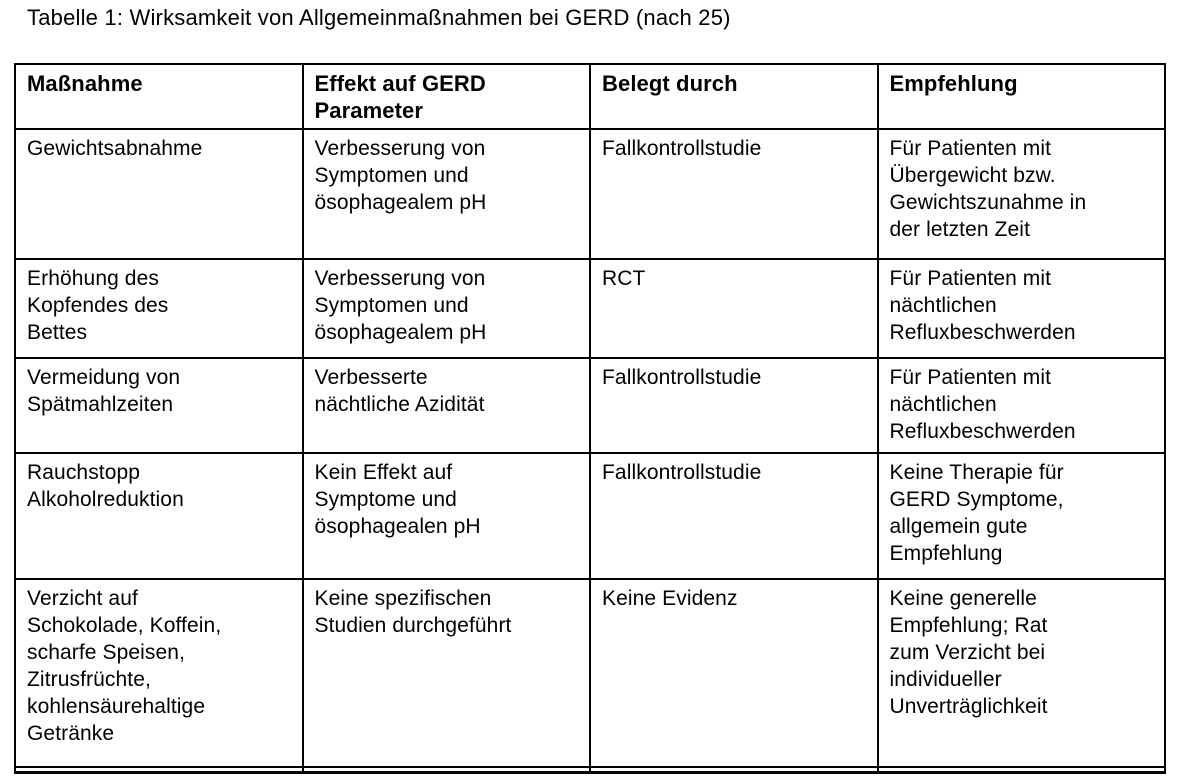 Image resolution: width=1180 pixels, height=777 pixels. What do you see at coordinates (446, 405) in the screenshot?
I see `table-cell: Verbesserte nächtliche Azidität` at bounding box center [446, 405].